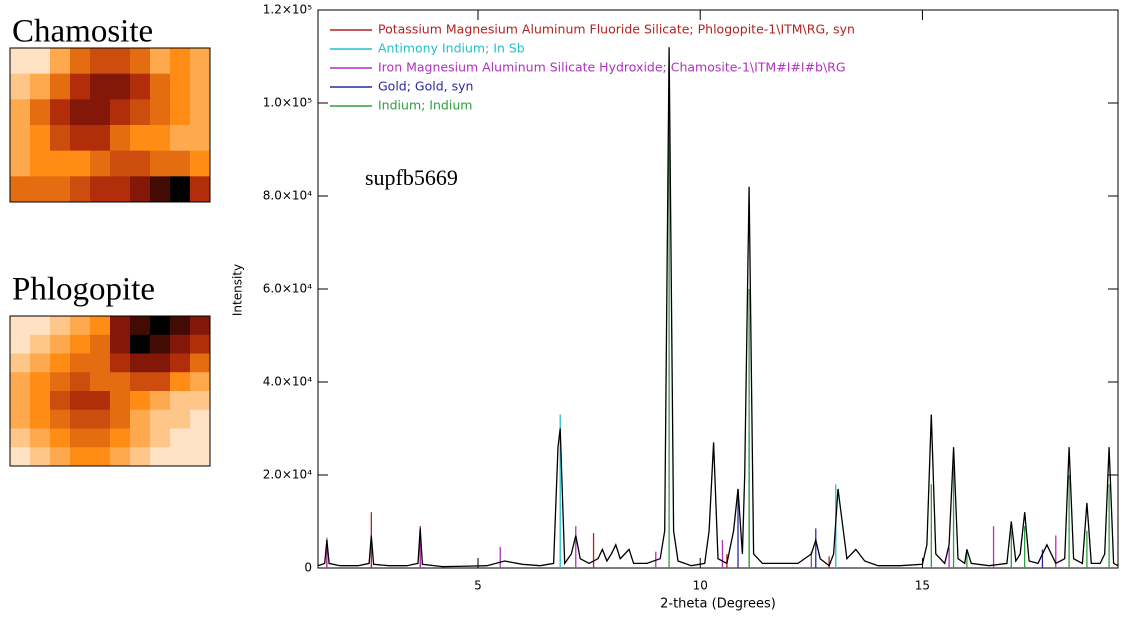 The width and height of the screenshot is (1123, 617). What do you see at coordinates (700, 586) in the screenshot?
I see `x-tick-label: 10` at bounding box center [700, 586].